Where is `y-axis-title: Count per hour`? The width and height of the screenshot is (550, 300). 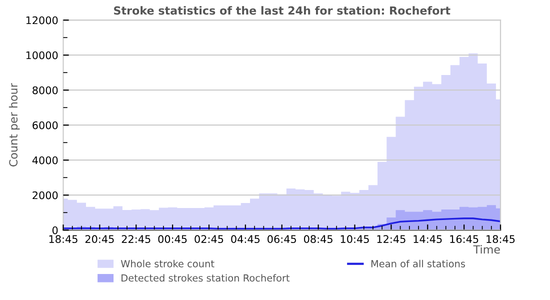 y-axis-title: Count per hour is located at coordinates (14, 124).